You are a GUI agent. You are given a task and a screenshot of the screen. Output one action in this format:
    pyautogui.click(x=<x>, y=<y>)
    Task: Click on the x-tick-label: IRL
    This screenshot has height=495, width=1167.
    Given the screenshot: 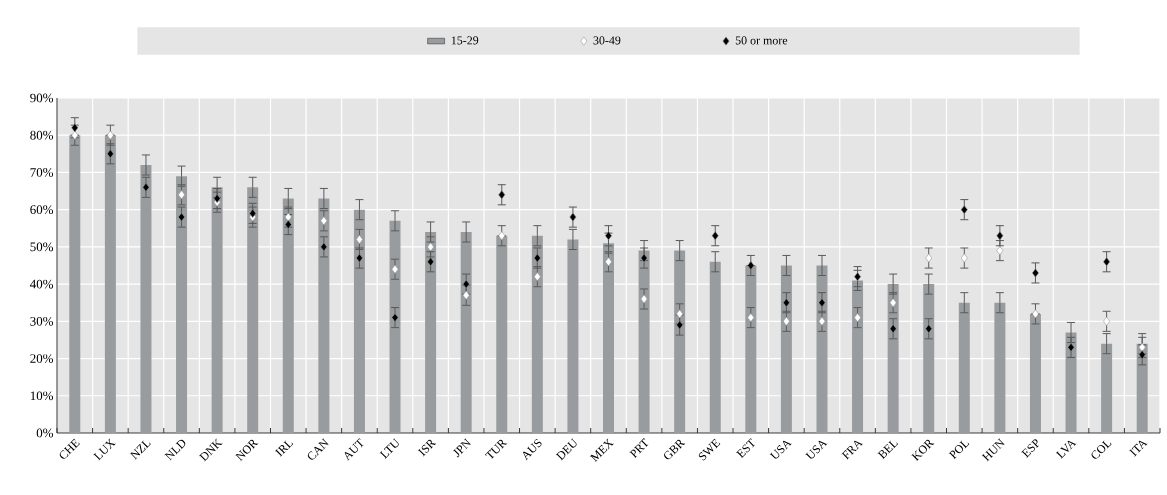 What is the action you would take?
    pyautogui.click(x=284, y=448)
    